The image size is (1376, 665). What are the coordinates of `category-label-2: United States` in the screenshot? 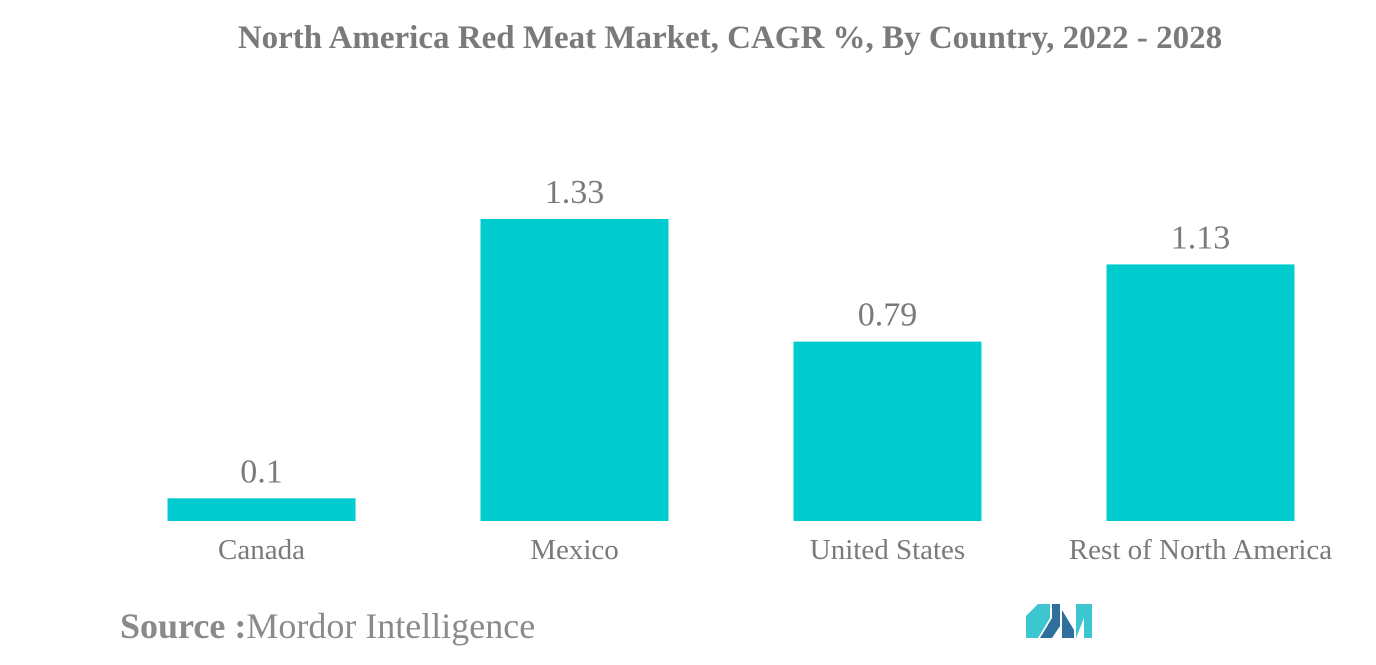 It's located at (887, 550).